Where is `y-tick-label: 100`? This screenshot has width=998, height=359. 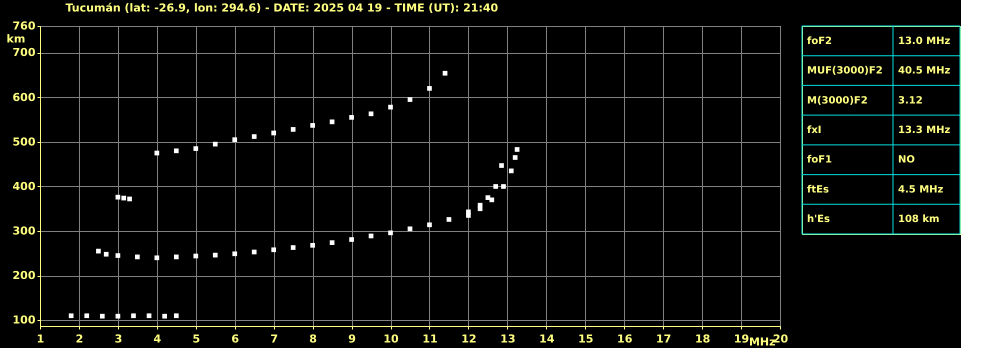 y-tick-label: 100 is located at coordinates (24, 320).